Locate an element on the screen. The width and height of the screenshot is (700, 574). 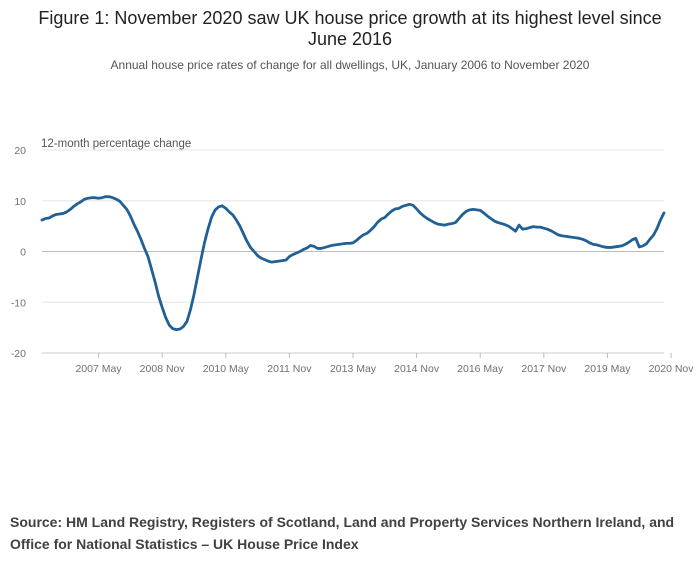
y-axis-label: 12-month percentage change is located at coordinates (116, 144).